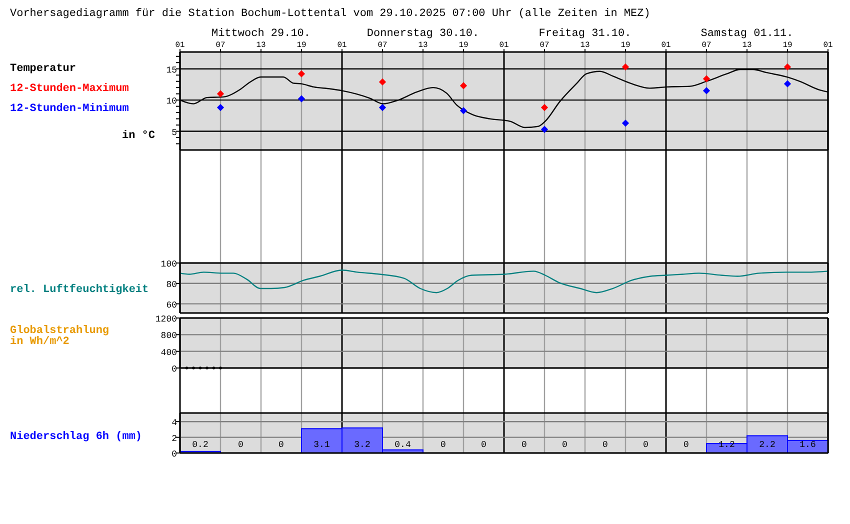 This screenshot has width=850, height=524. Describe the element at coordinates (168, 265) in the screenshot. I see `y-tick-label: 100` at that location.